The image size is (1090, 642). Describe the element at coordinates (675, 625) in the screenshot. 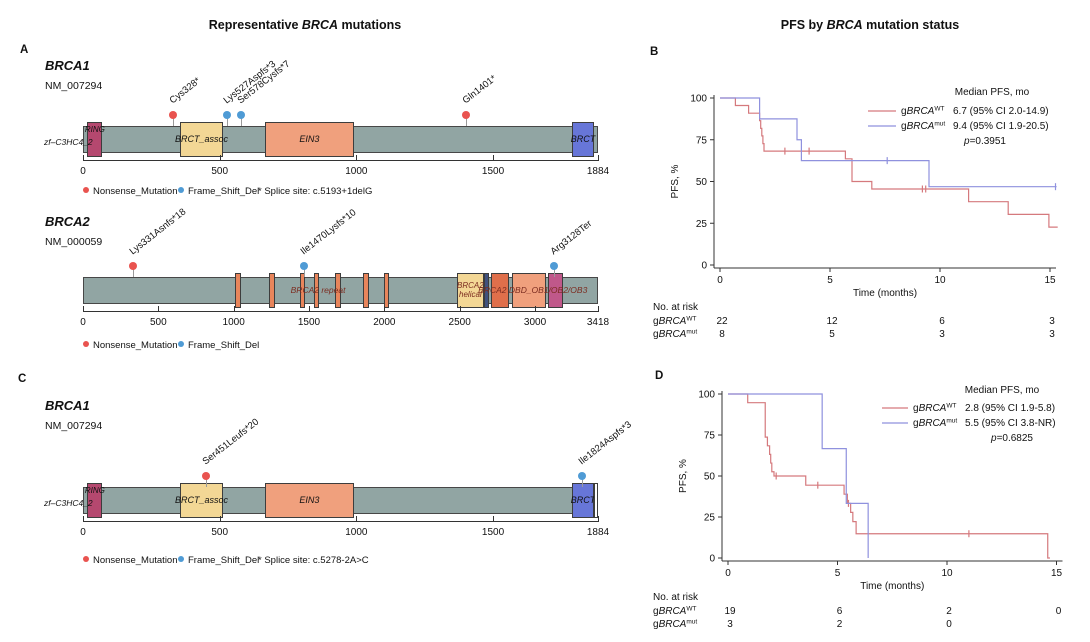

I see `risk-row-label-mut: gBRCAmut` at that location.